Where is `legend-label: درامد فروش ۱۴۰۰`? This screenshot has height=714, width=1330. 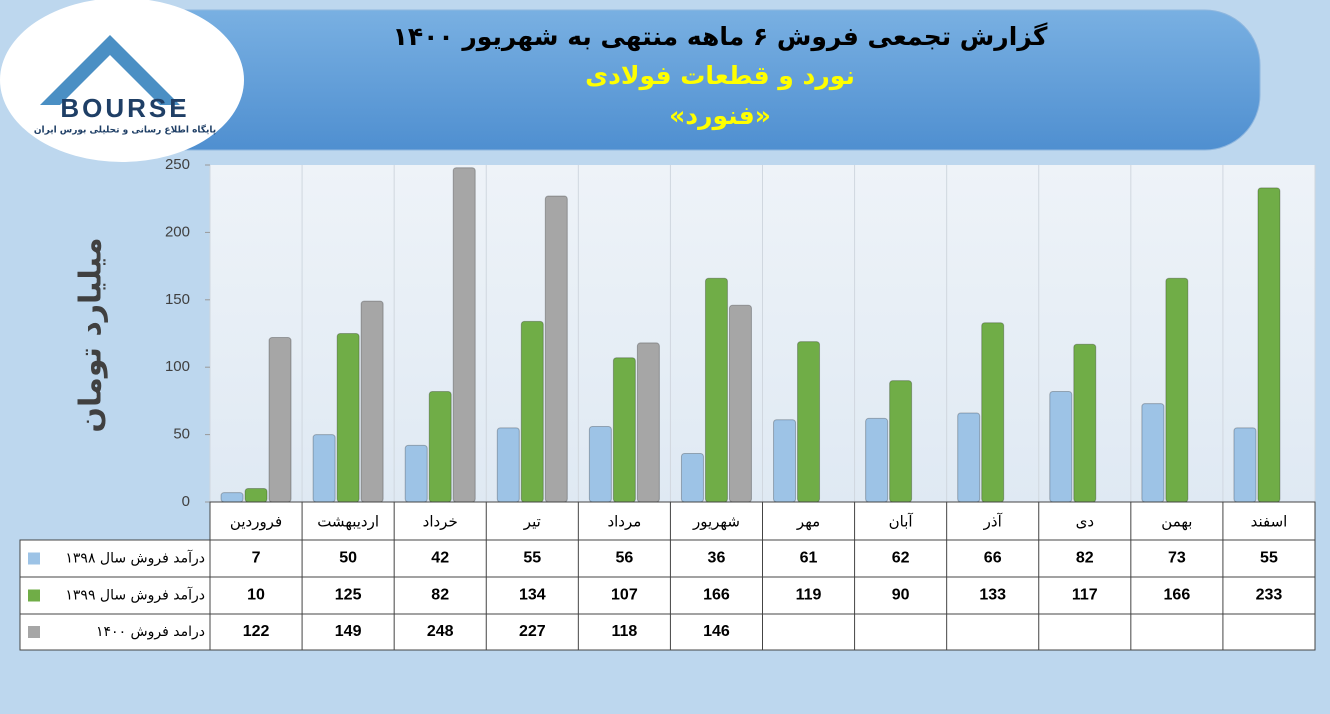
legend-label: درامد فروش ۱۴۰۰ is located at coordinates (150, 632).